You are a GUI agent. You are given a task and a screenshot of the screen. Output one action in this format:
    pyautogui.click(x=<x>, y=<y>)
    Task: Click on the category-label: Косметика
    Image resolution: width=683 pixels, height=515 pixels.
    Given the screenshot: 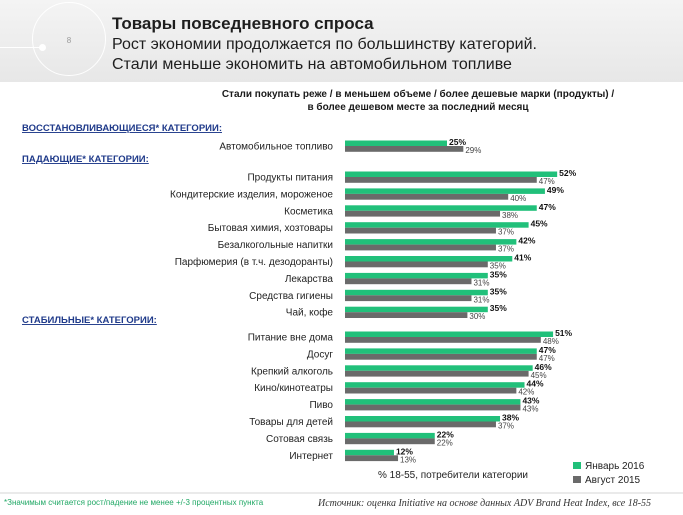 What is the action you would take?
    pyautogui.click(x=308, y=211)
    